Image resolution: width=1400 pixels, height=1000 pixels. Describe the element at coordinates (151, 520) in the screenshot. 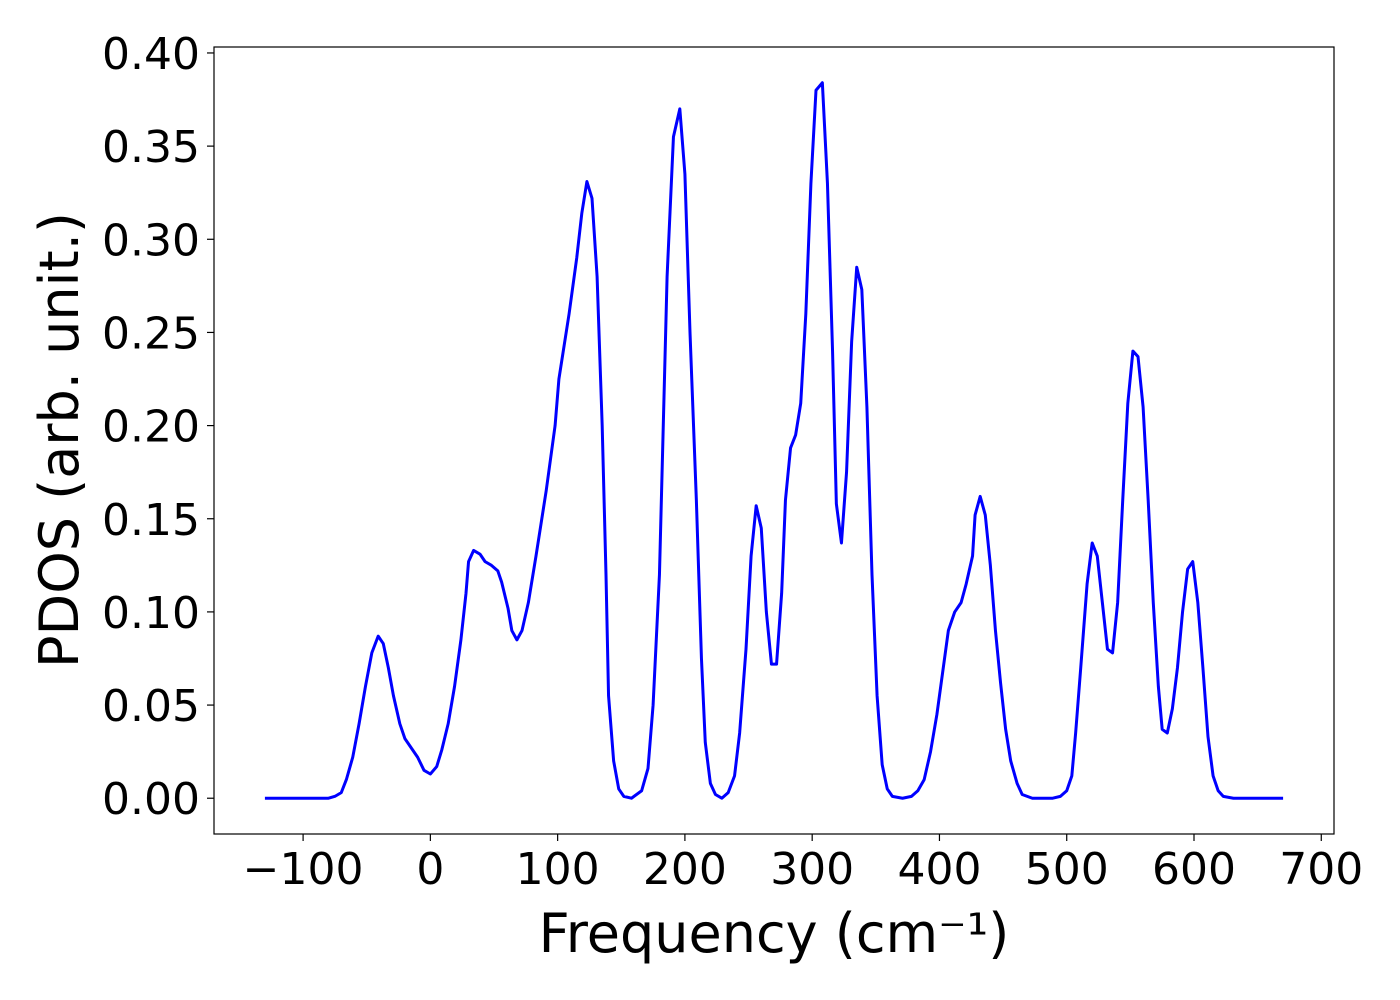

I see `y-tick-label: 0.15` at that location.